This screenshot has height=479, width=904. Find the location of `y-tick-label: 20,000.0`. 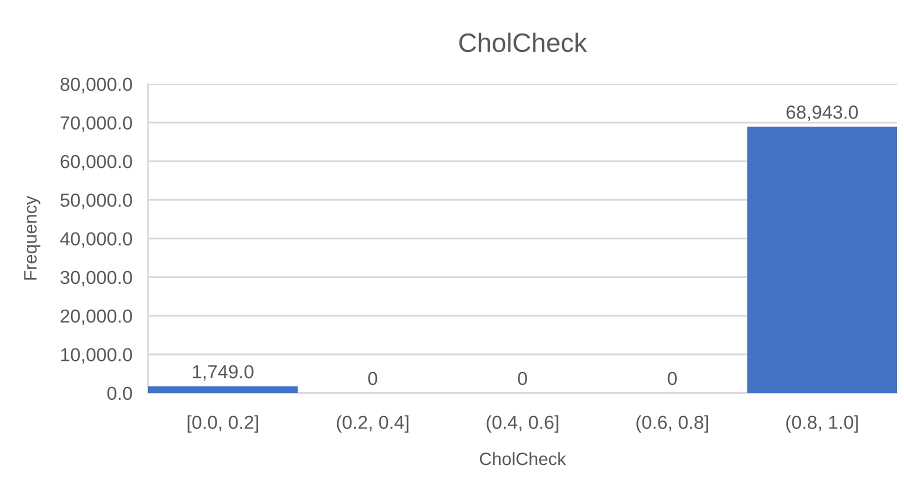

y-tick-label: 20,000.0 is located at coordinates (96, 317).